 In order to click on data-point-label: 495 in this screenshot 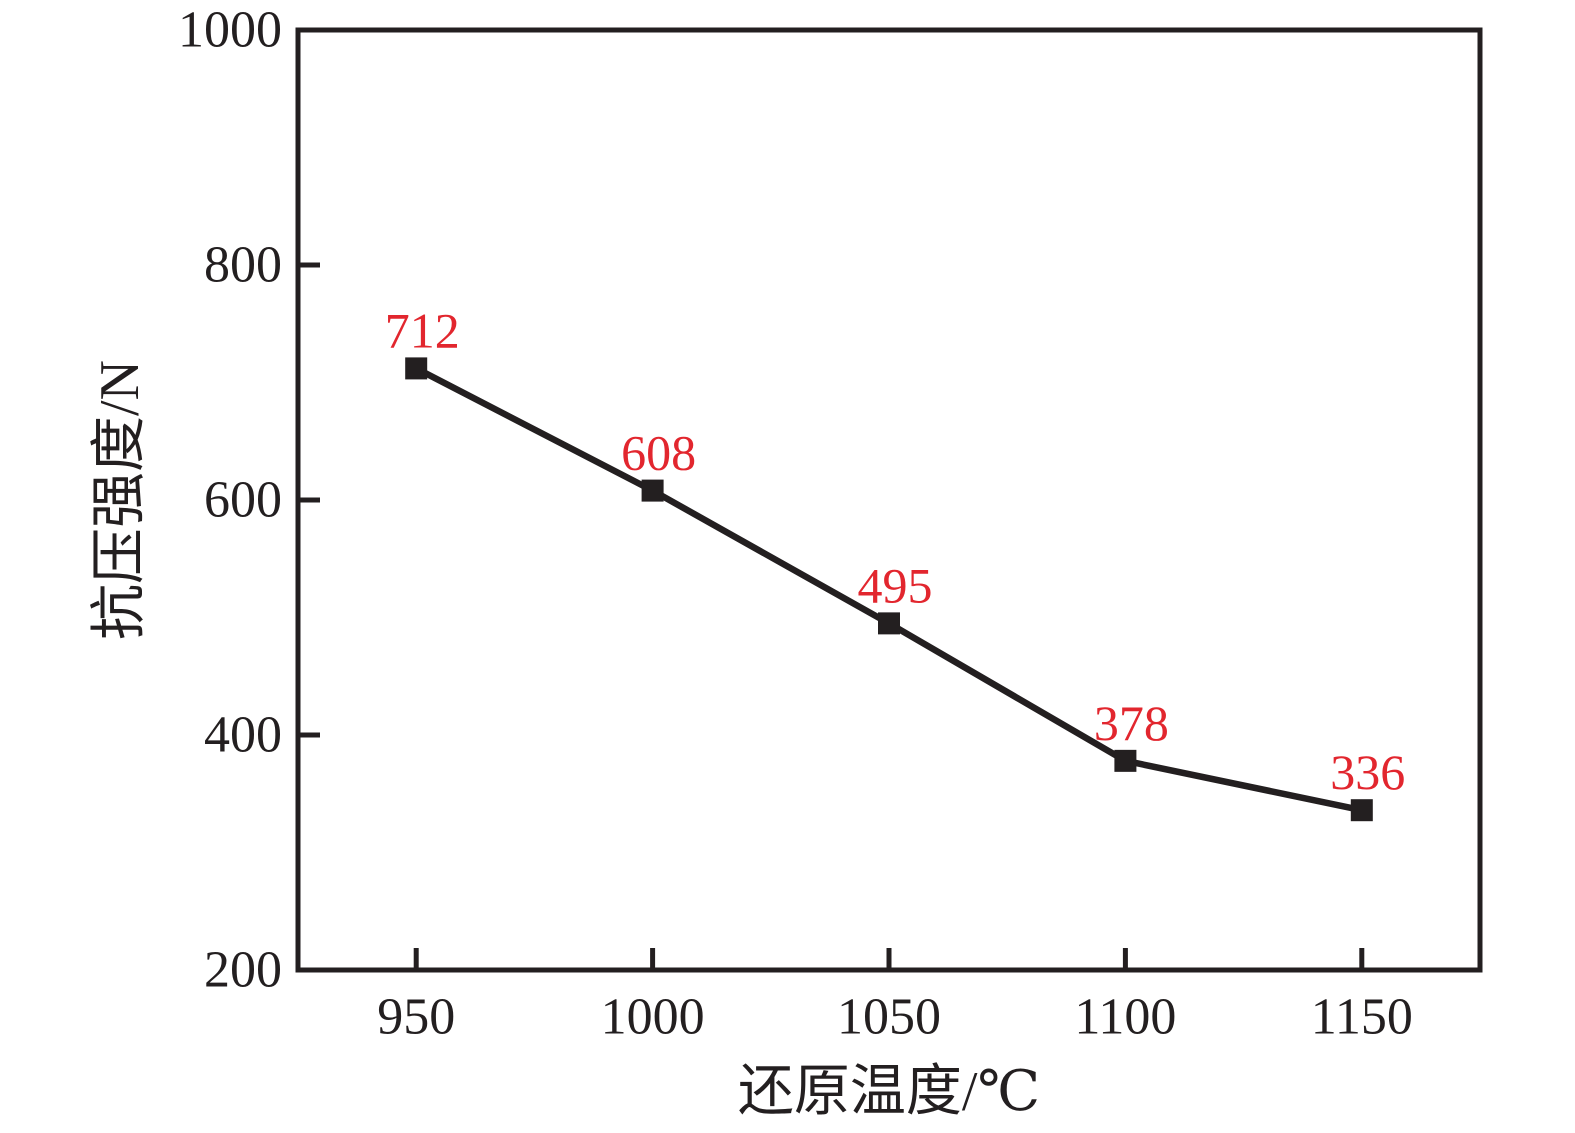, I will do `click(895, 585)`.